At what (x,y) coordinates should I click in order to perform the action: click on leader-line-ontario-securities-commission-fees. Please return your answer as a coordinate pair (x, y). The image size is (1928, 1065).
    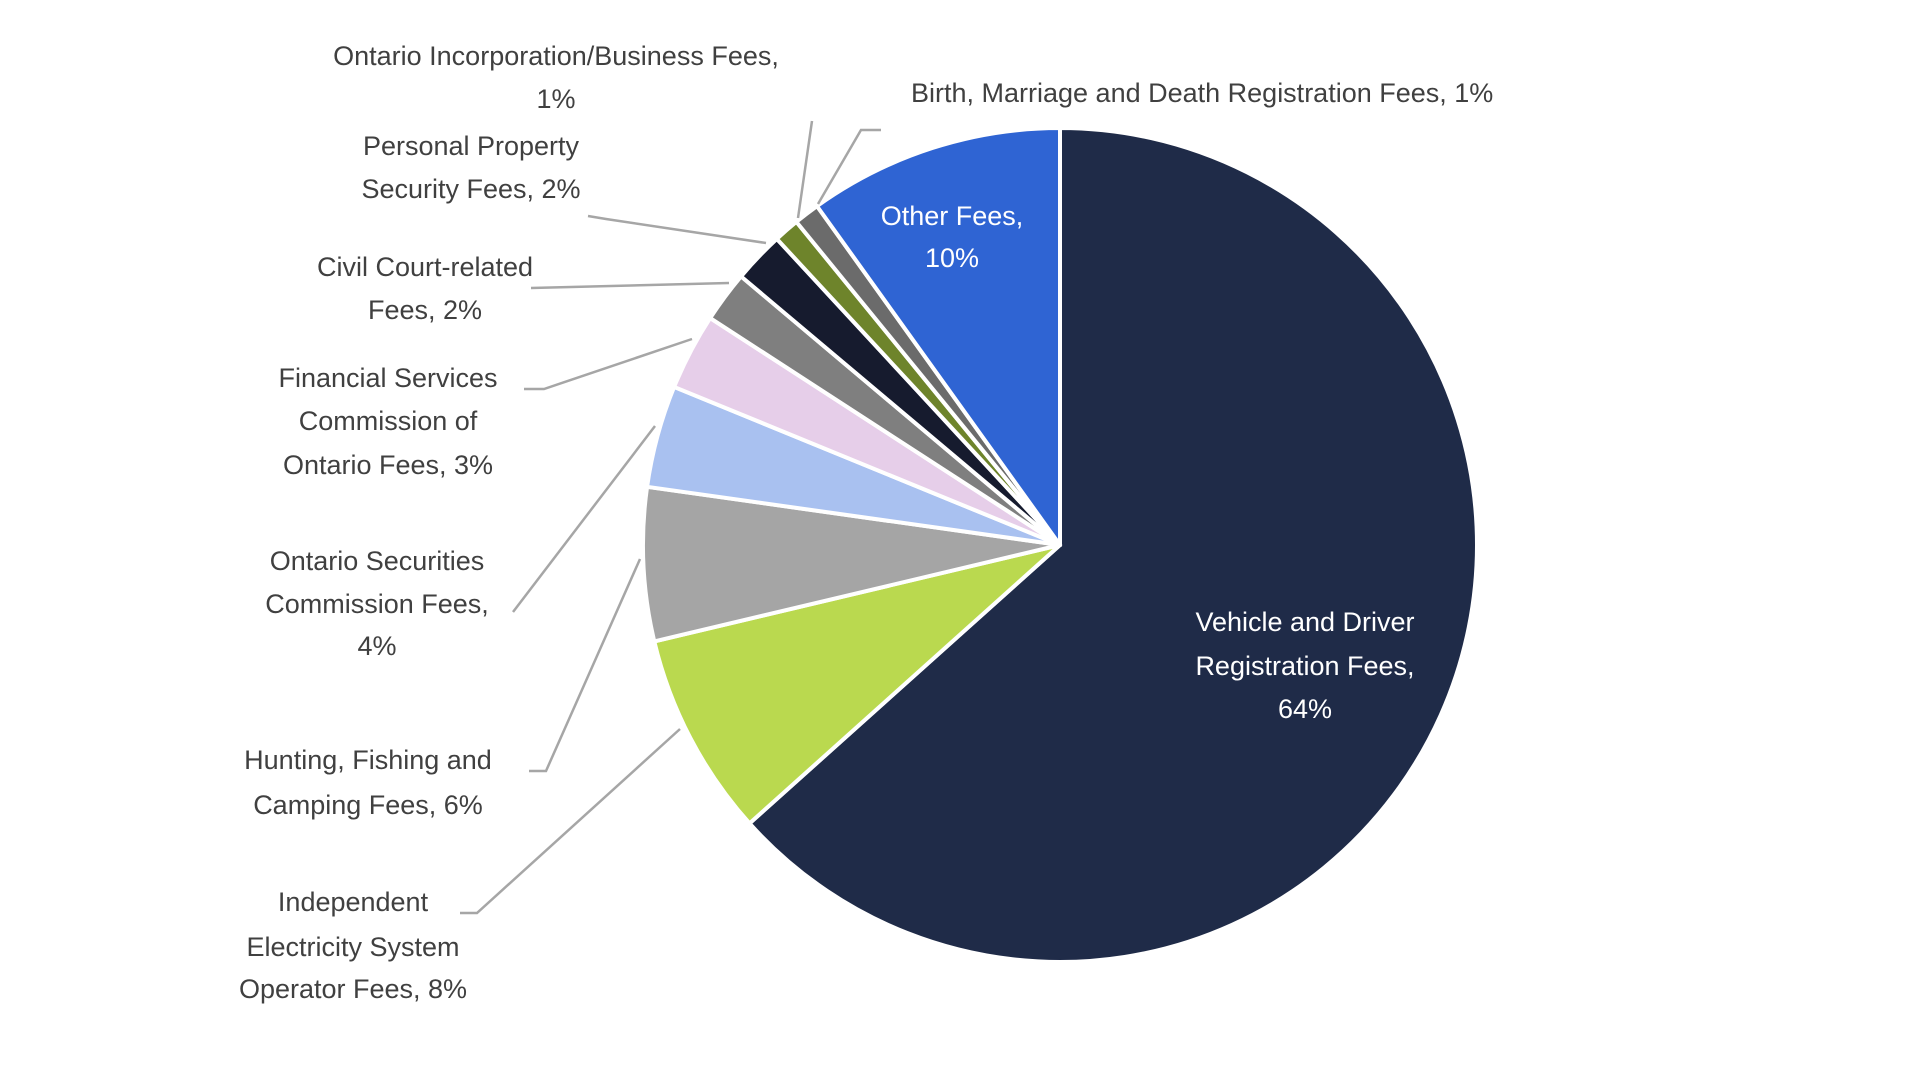
    Looking at the image, I should click on (584, 519).